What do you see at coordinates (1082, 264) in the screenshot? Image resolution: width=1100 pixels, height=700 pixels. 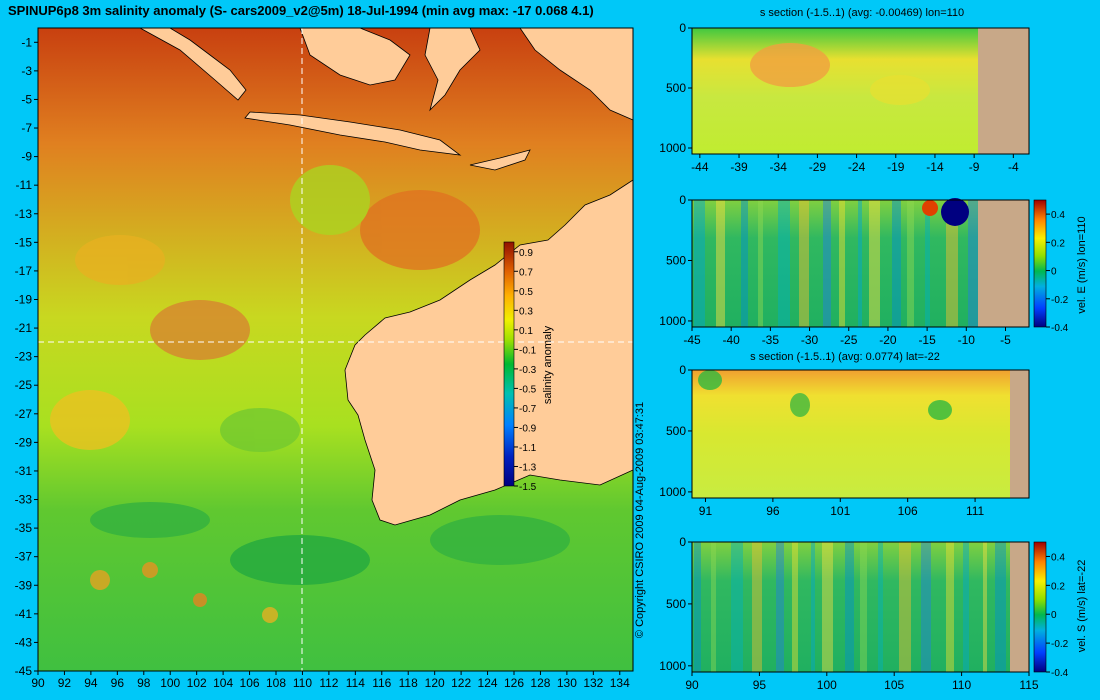 I see `velocity-east-colorbar-label: vel. E (m/s) lon=110` at bounding box center [1082, 264].